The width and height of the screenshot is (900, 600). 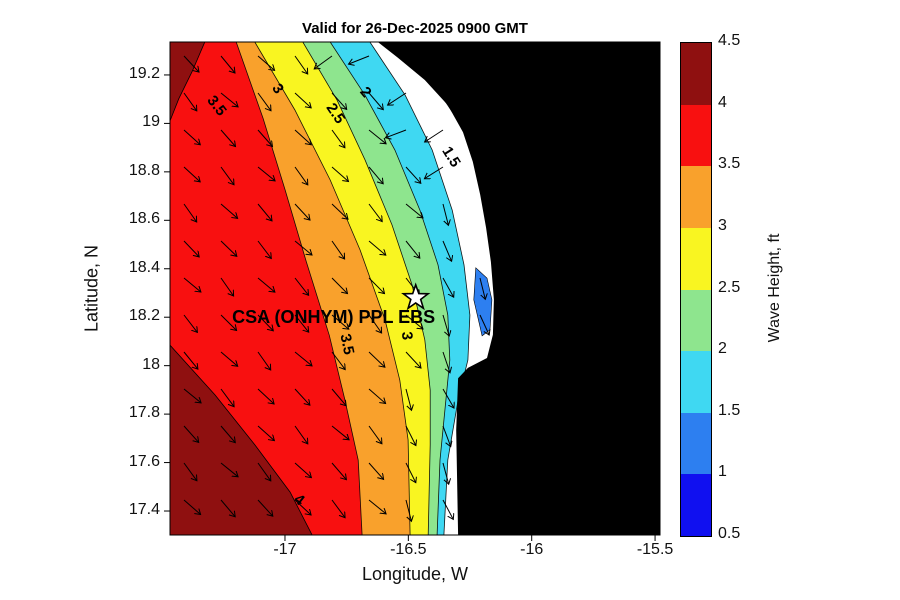 What do you see at coordinates (729, 533) in the screenshot?
I see `colorbar-tick-label: 0.5` at bounding box center [729, 533].